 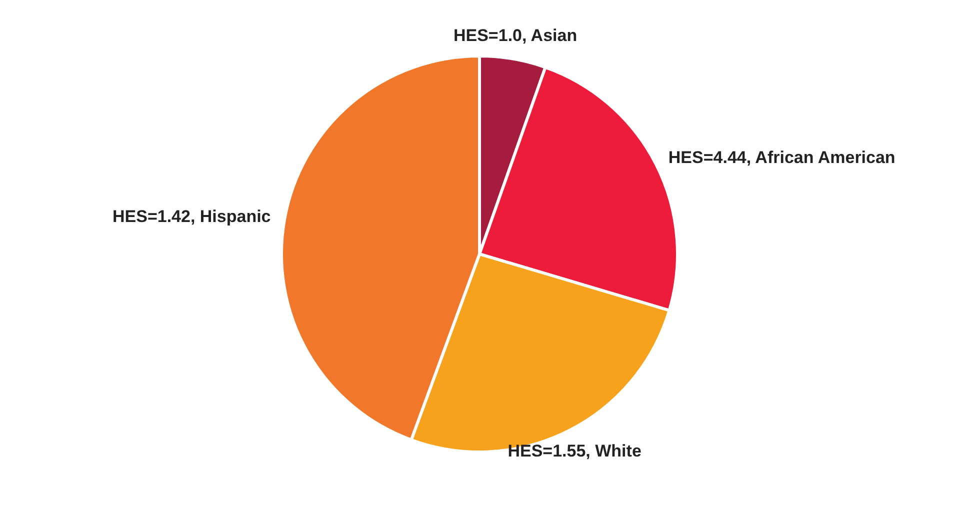 I want to click on slice-label: HES=1.0, Asian, so click(x=515, y=36).